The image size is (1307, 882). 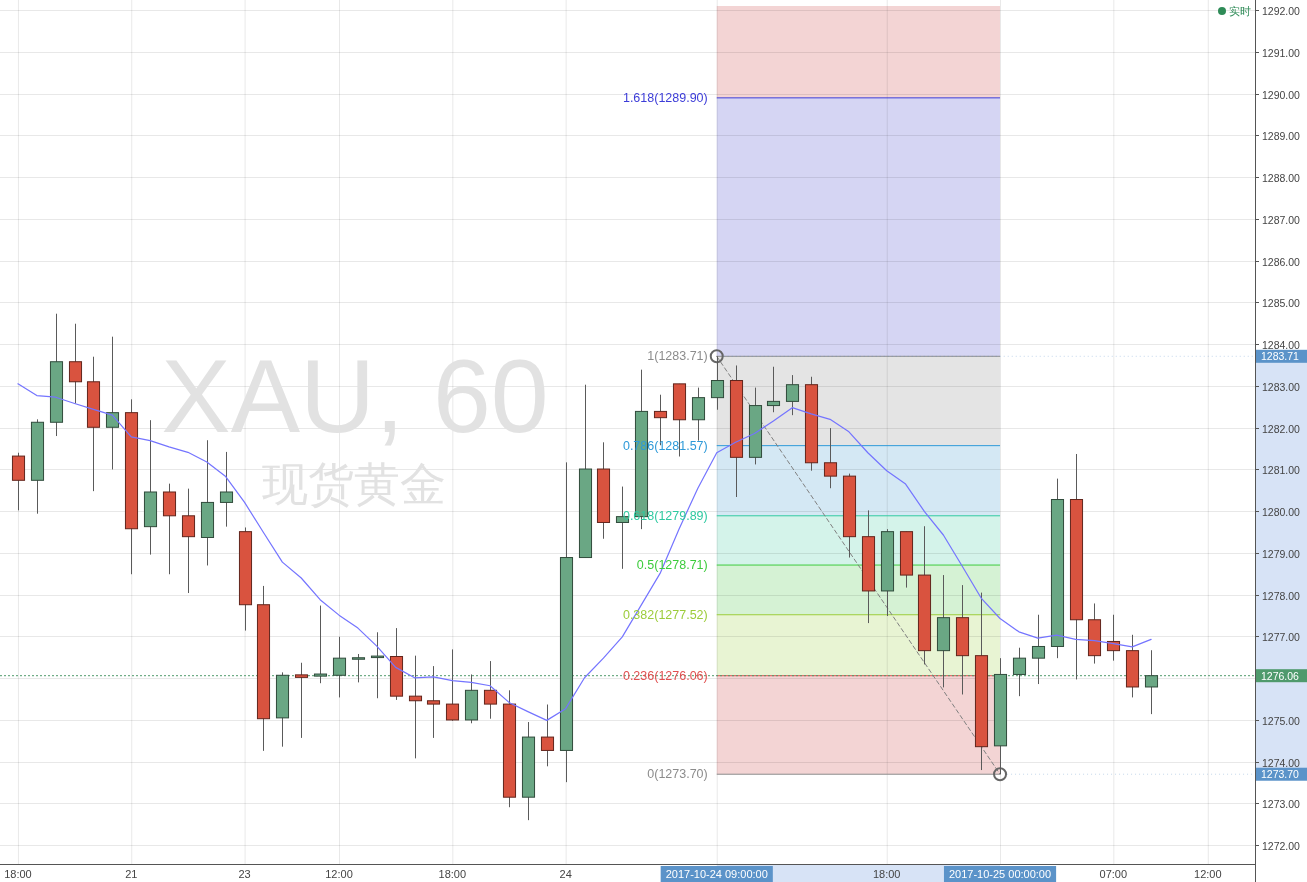 I want to click on y-tick-label: 1290.00, so click(x=1281, y=94).